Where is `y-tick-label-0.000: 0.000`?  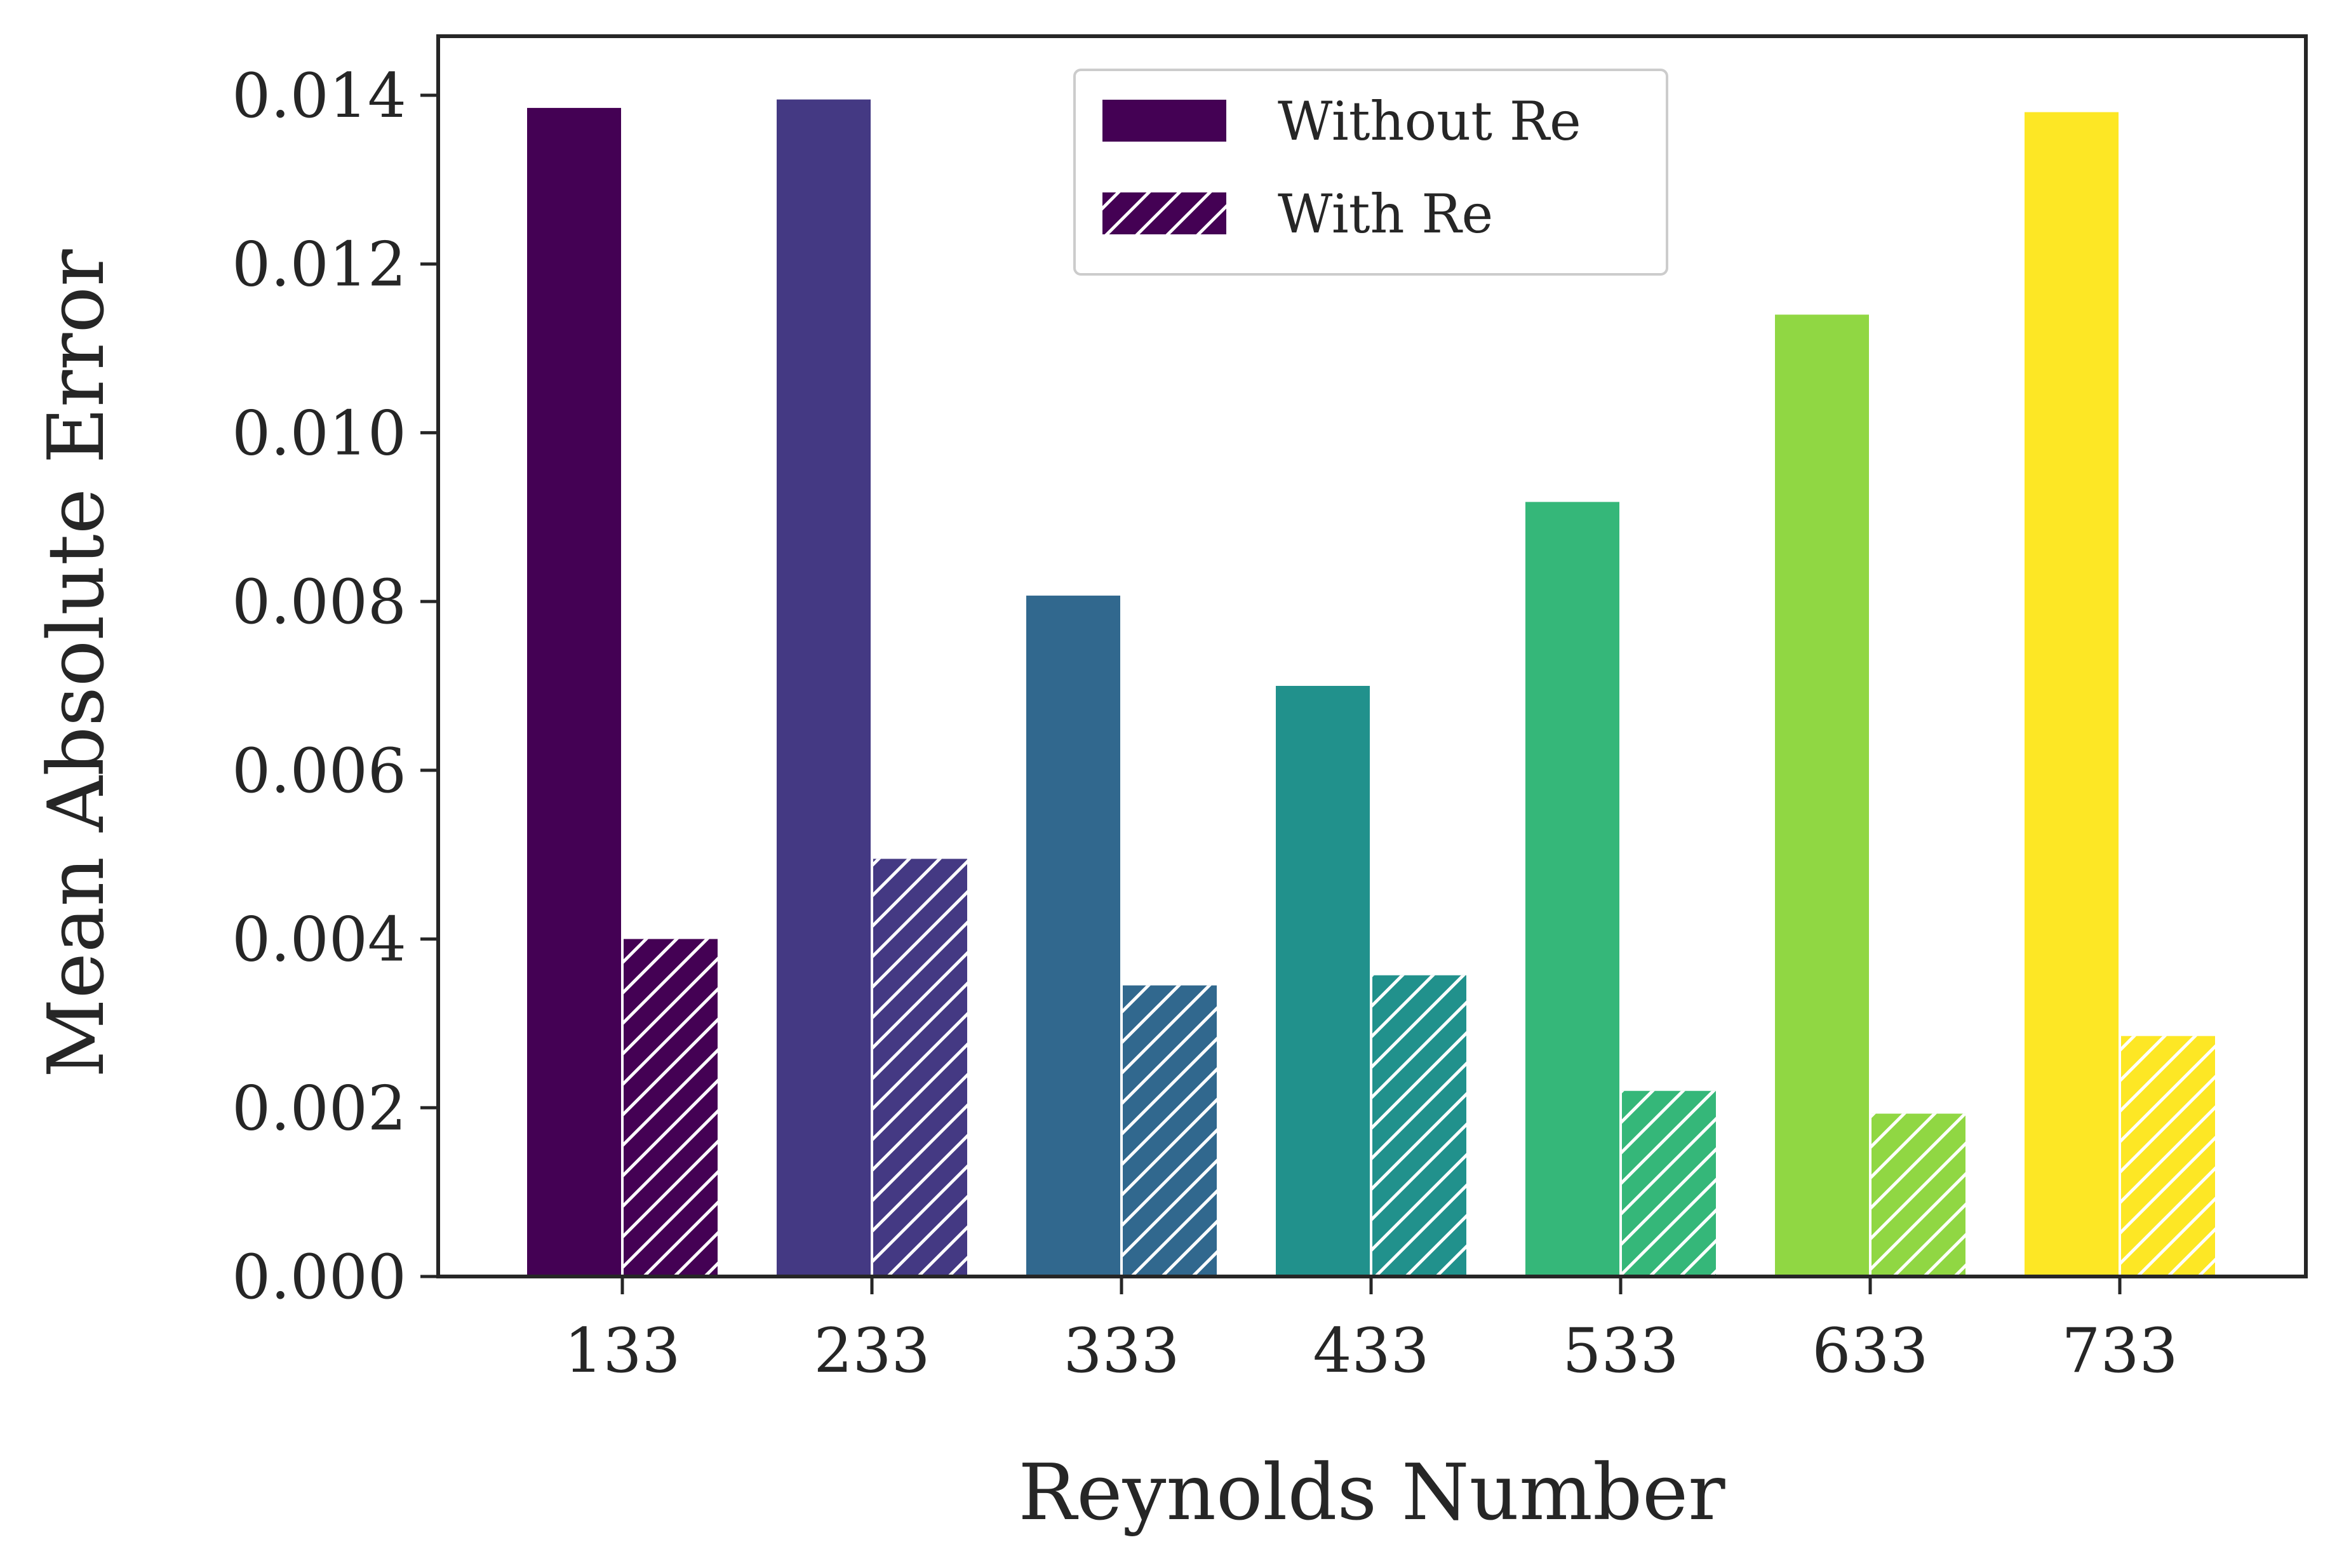
y-tick-label-0.000: 0.000 is located at coordinates (319, 1277).